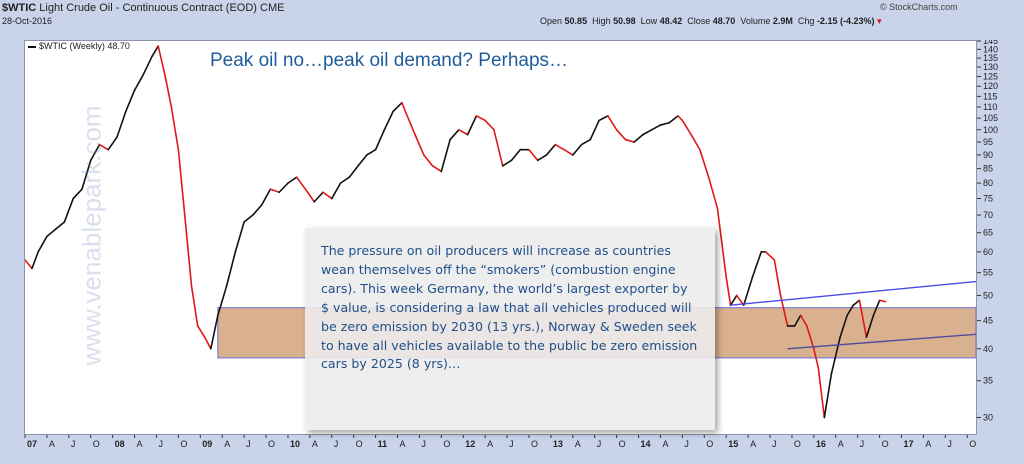  What do you see at coordinates (990, 107) in the screenshot?
I see `y-tick-label: 110` at bounding box center [990, 107].